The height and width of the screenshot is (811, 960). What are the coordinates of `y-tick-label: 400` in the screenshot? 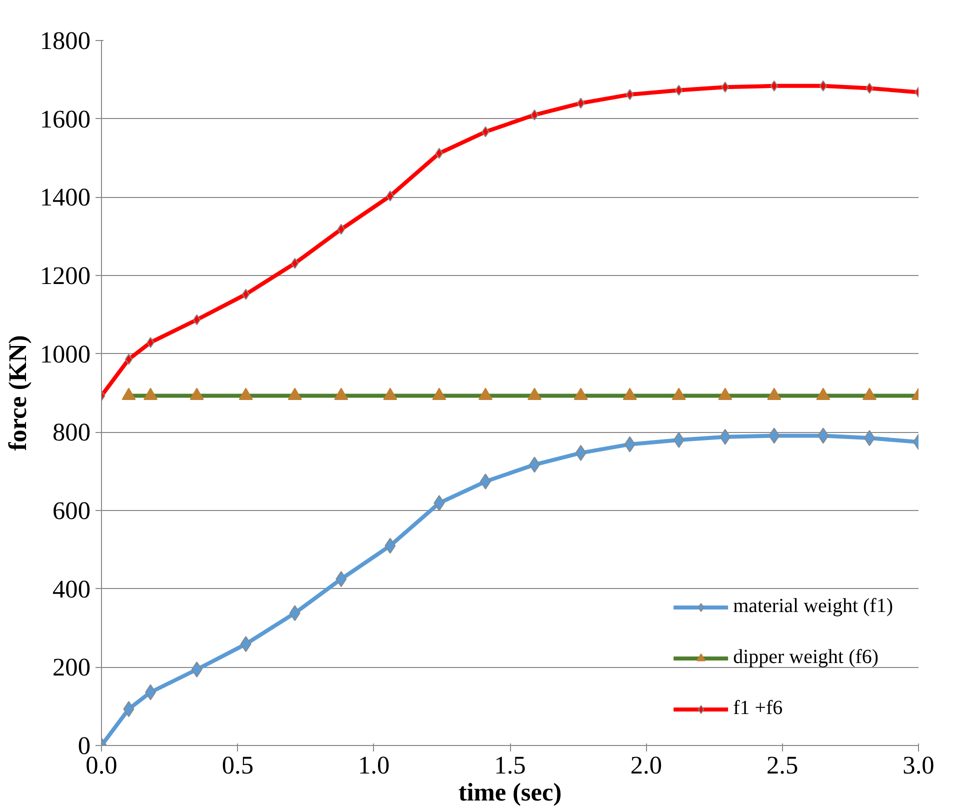 It's located at (71, 589).